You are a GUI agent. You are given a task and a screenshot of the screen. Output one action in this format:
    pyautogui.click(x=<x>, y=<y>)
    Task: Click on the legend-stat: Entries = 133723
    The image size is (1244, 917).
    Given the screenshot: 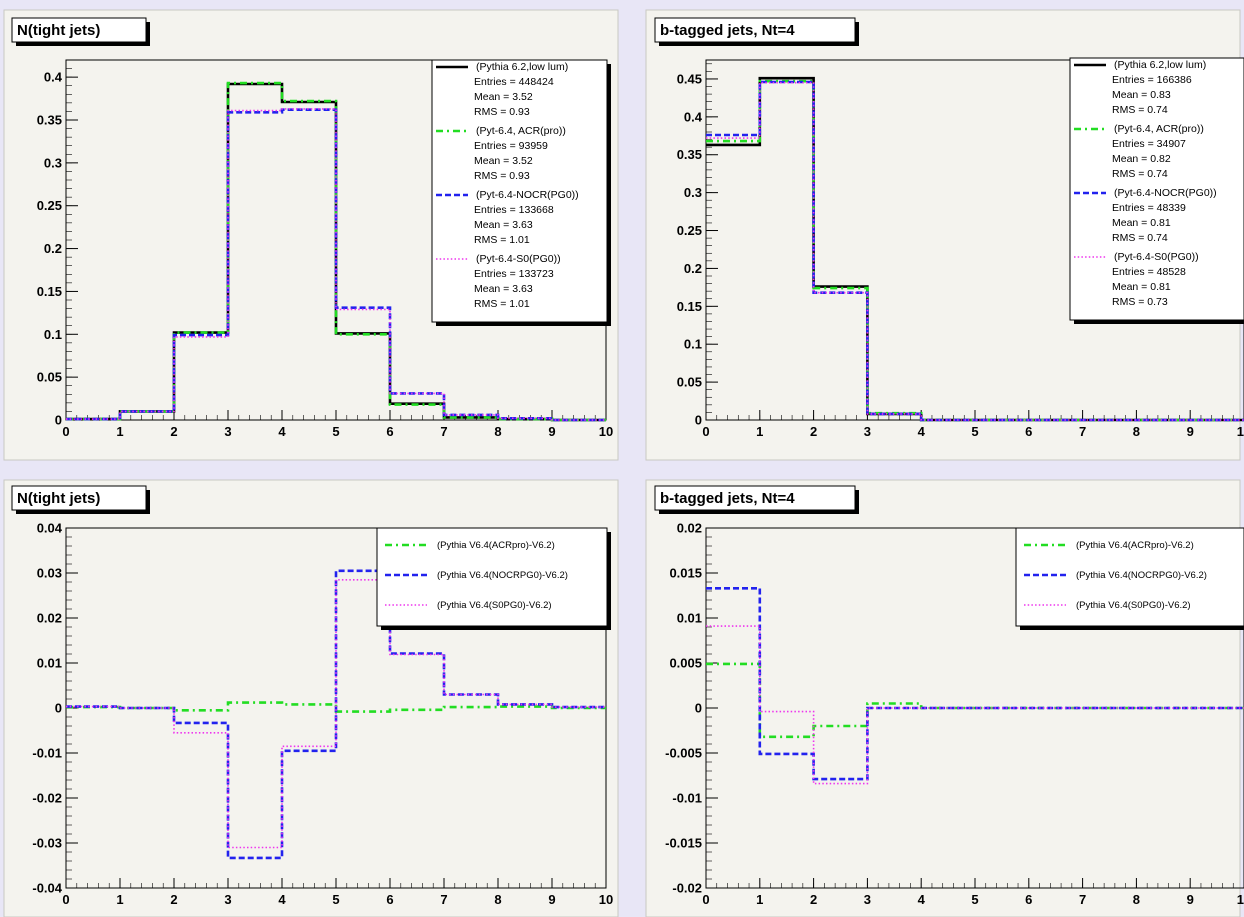 What is the action you would take?
    pyautogui.click(x=514, y=274)
    